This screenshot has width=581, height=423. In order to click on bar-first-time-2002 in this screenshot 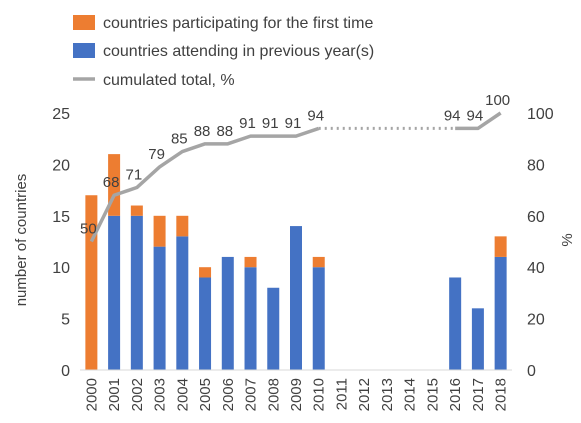, I will do `click(136, 210)`.